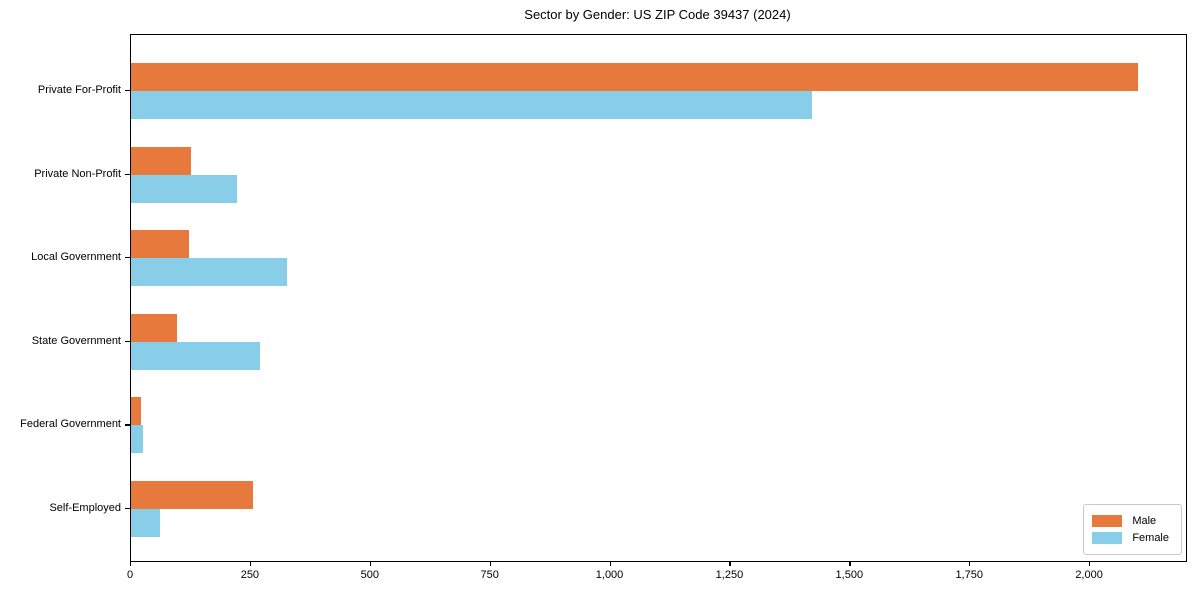  What do you see at coordinates (192, 495) in the screenshot?
I see `bar-male-self-employed` at bounding box center [192, 495].